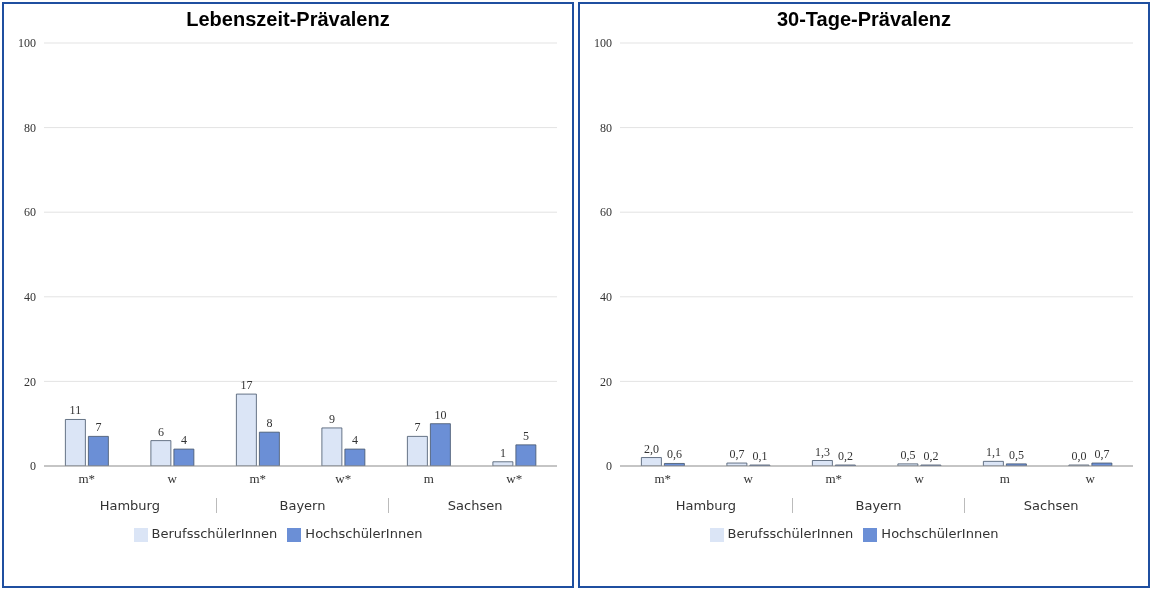 This screenshot has width=1166, height=594. I want to click on data-label: 1,3, so click(822, 451).